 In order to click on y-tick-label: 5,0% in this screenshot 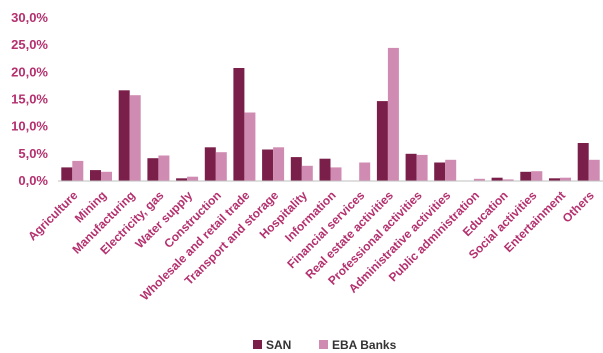, I will do `click(33, 153)`.